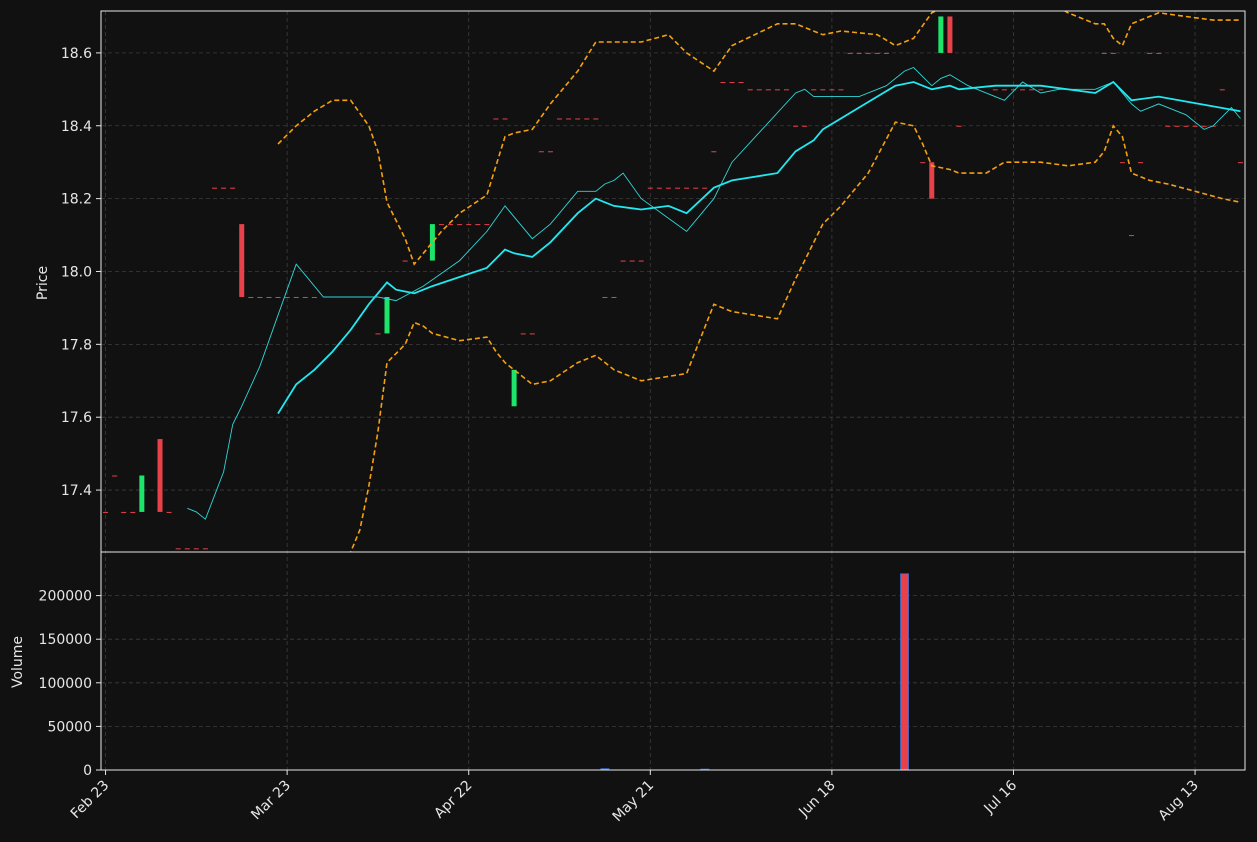  What do you see at coordinates (76, 54) in the screenshot?
I see `y-tick-label: 18.6` at bounding box center [76, 54].